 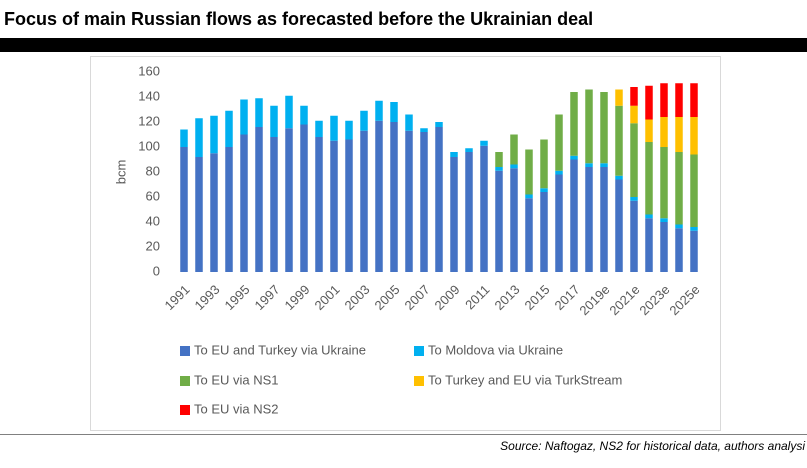 I want to click on legend-label: To EU via NS1, so click(x=236, y=379).